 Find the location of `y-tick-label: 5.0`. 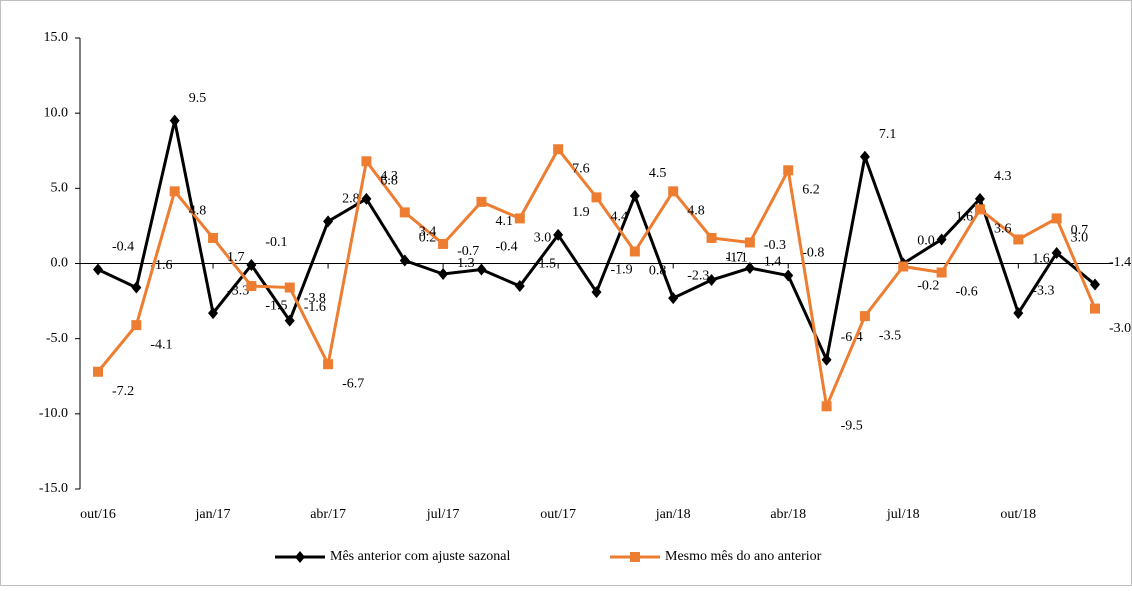

y-tick-label: 5.0 is located at coordinates (60, 188).